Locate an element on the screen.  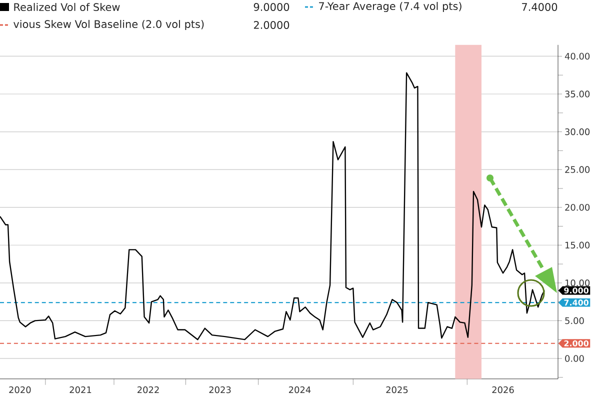
y-tick-label: 5.00 is located at coordinates (574, 320).